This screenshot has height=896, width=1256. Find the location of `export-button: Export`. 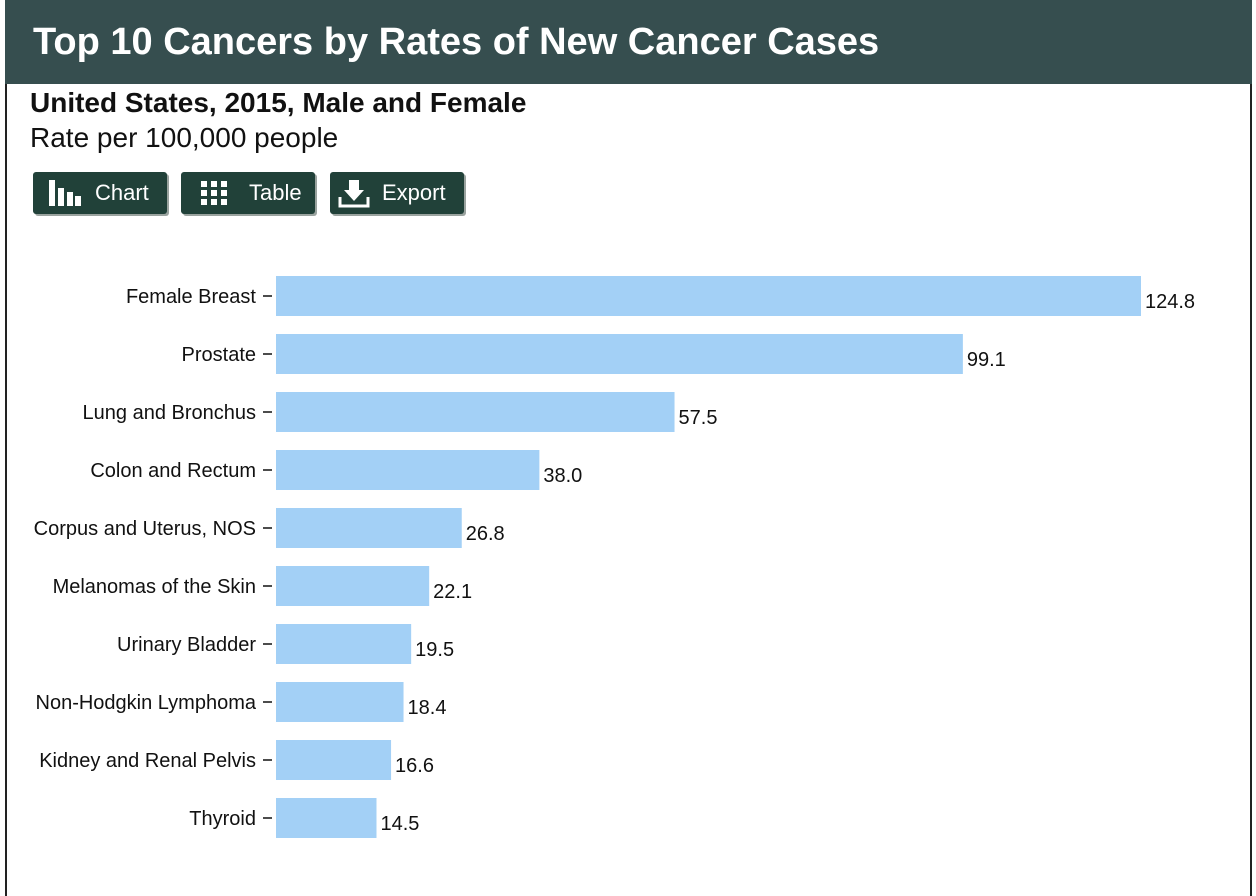

export-button: Export is located at coordinates (397, 193).